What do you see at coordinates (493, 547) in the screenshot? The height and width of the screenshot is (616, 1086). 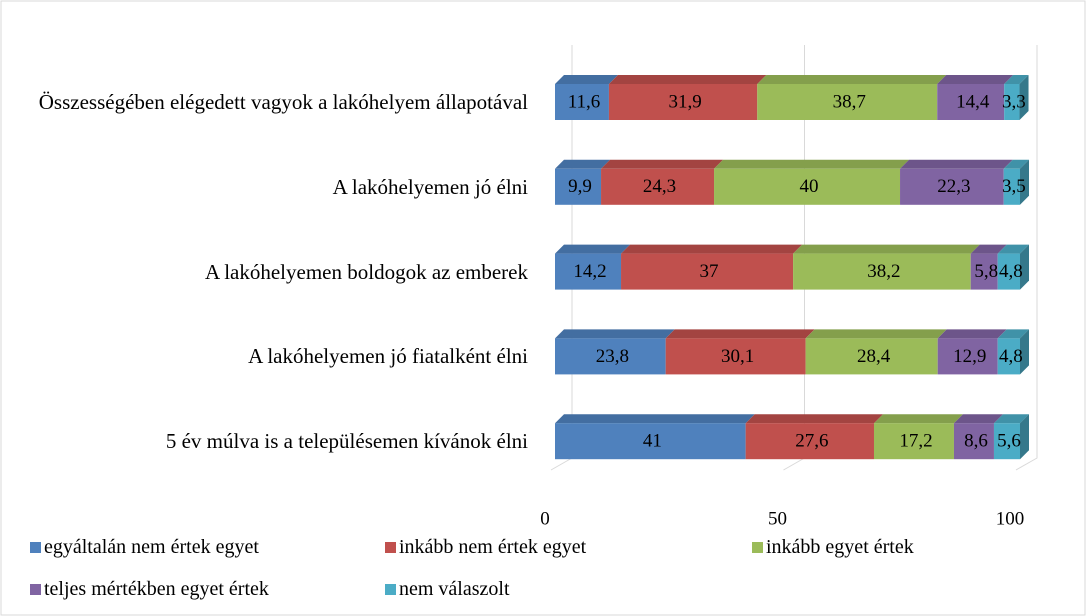 I see `legend-label: inkább nem értek egyet` at bounding box center [493, 547].